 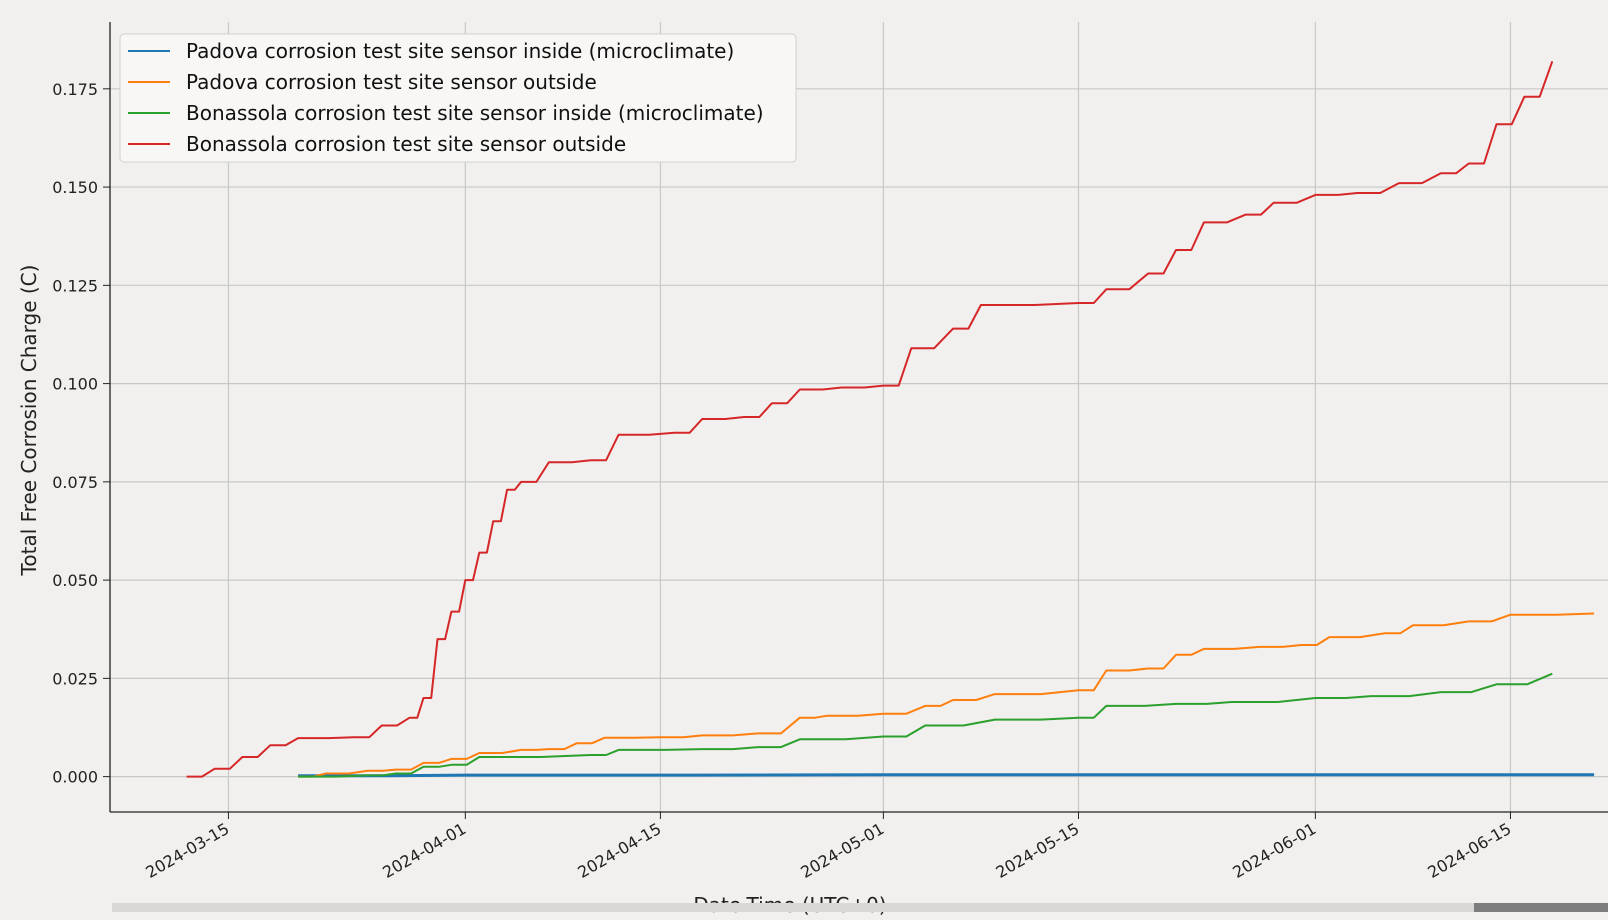 I want to click on y-tick-label: 0.050, so click(x=75, y=580).